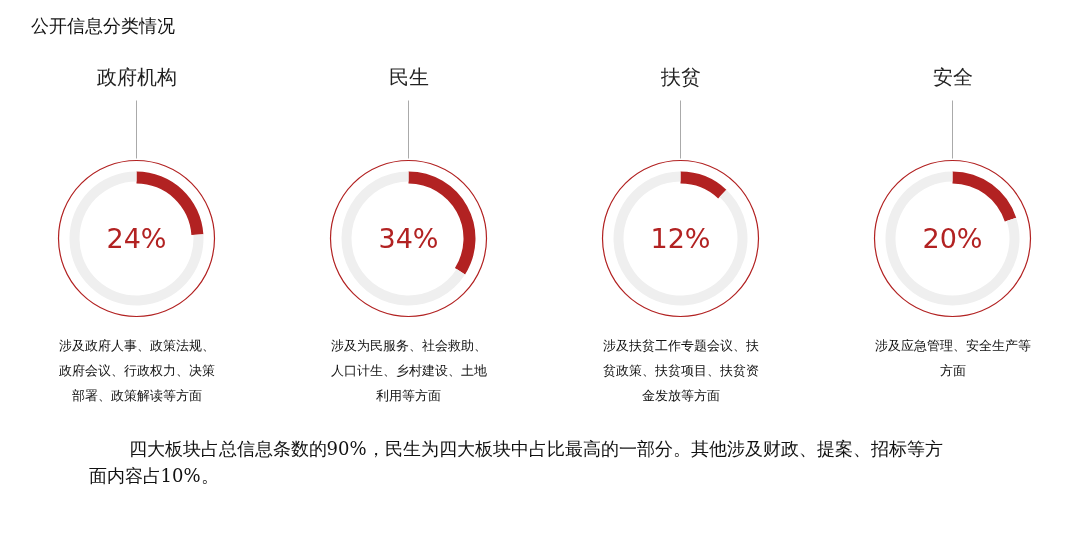 The width and height of the screenshot is (1088, 545). What do you see at coordinates (136, 76) in the screenshot?
I see `chart-title: 政府机构` at bounding box center [136, 76].